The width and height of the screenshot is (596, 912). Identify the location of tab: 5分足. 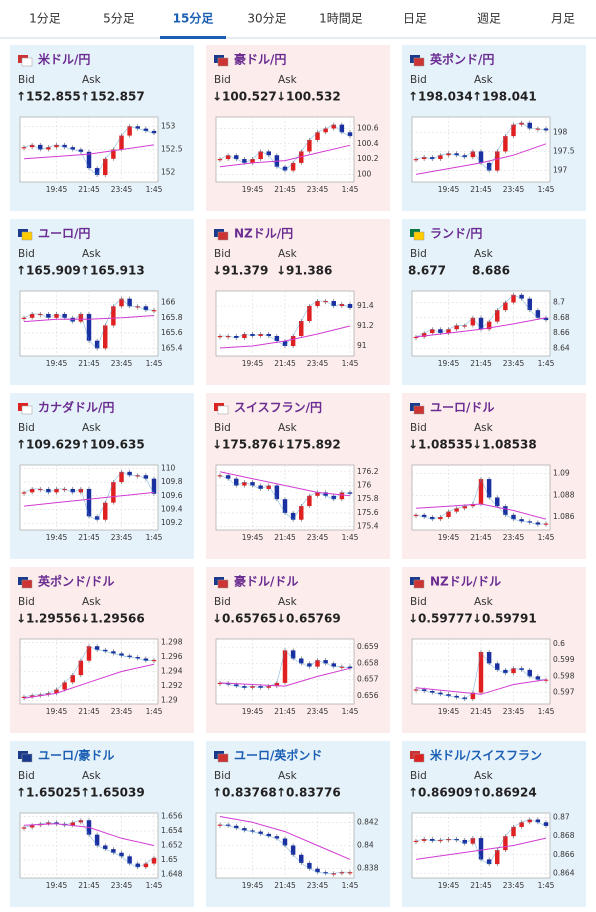
(119, 19).